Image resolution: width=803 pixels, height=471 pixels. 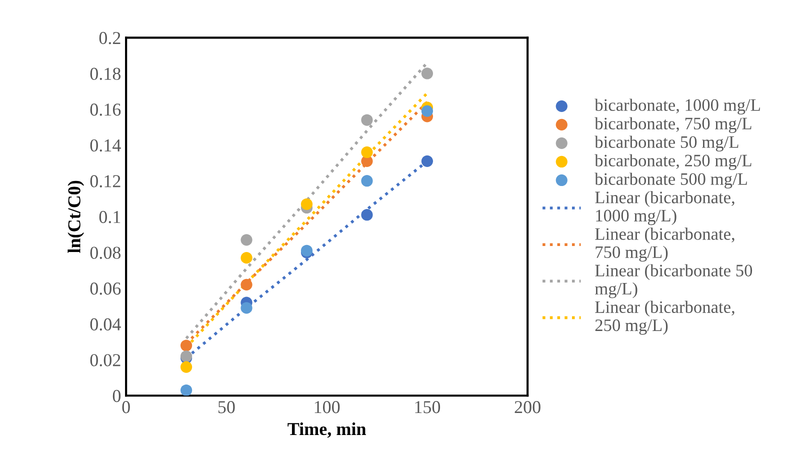 I want to click on legend-label: bicarbonate, 1000 mg/L, so click(x=677, y=106).